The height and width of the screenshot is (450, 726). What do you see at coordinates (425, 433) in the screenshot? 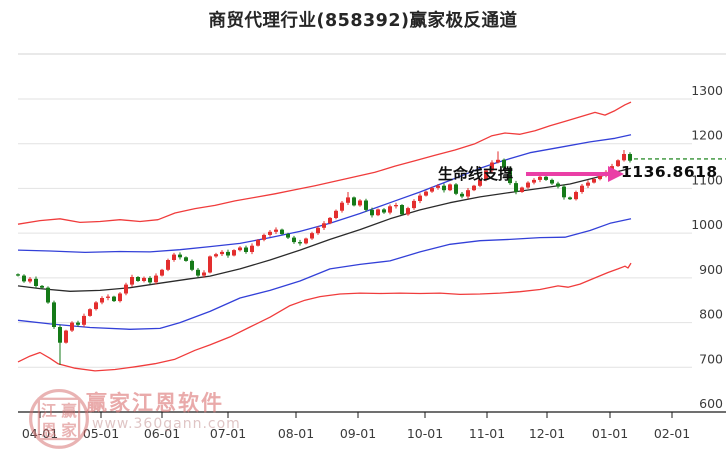
I see `x-axis-label: 10-01` at bounding box center [425, 433].